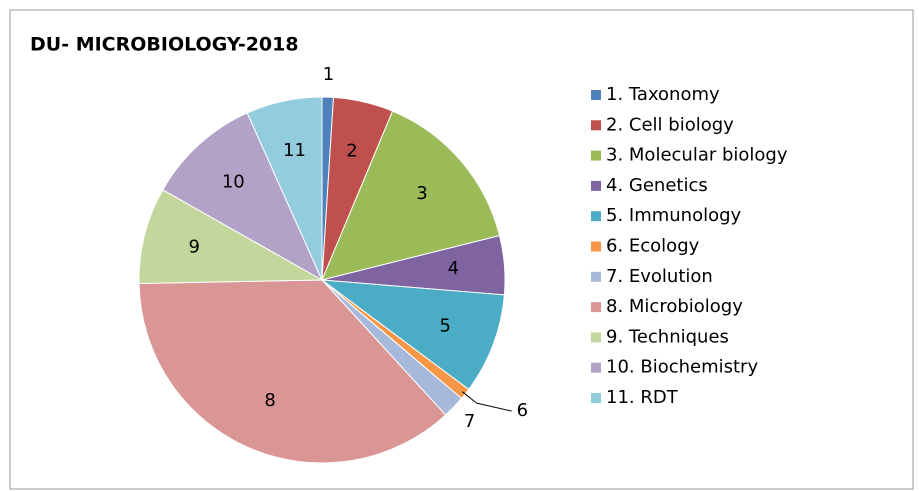  Describe the element at coordinates (194, 247) in the screenshot. I see `slice-label: 9` at that location.